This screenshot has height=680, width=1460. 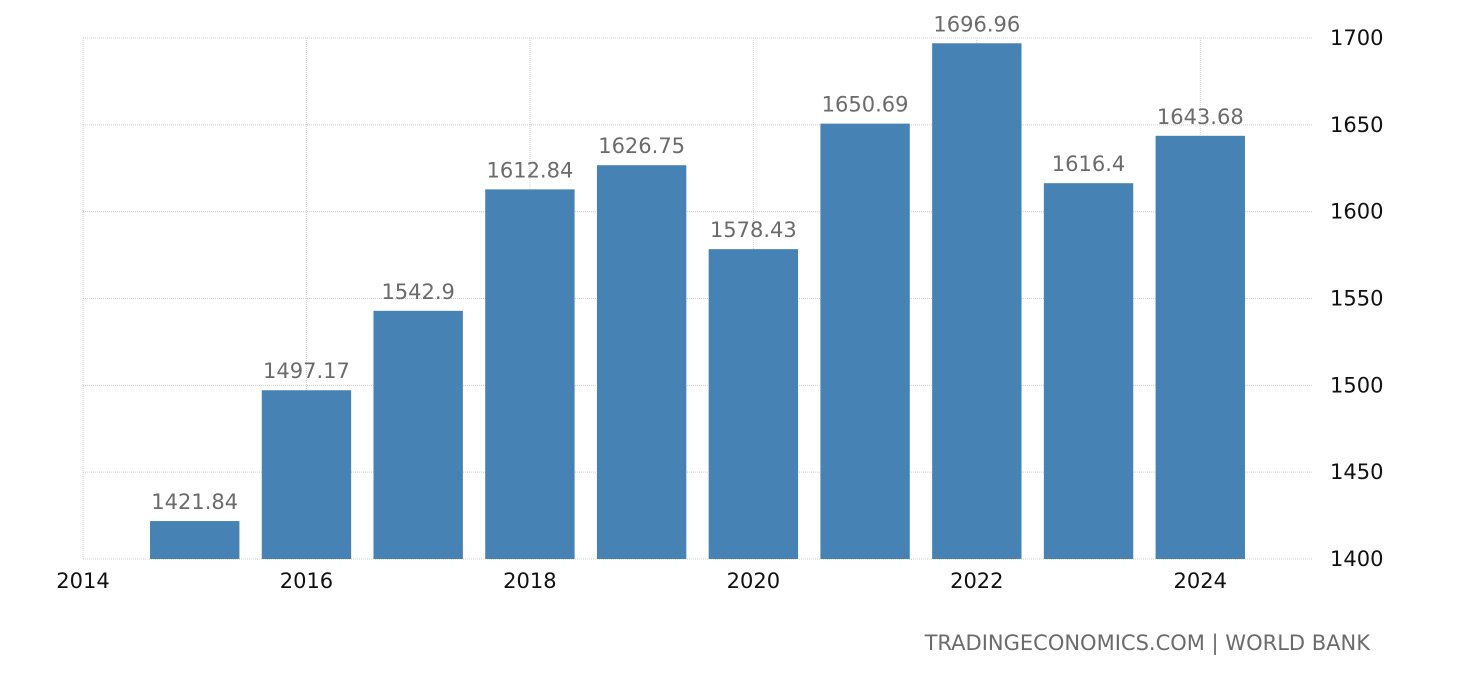 I want to click on y-axis-ticks: 1400 1450 1500 1550 1600 1650 1700, so click(x=1356, y=298).